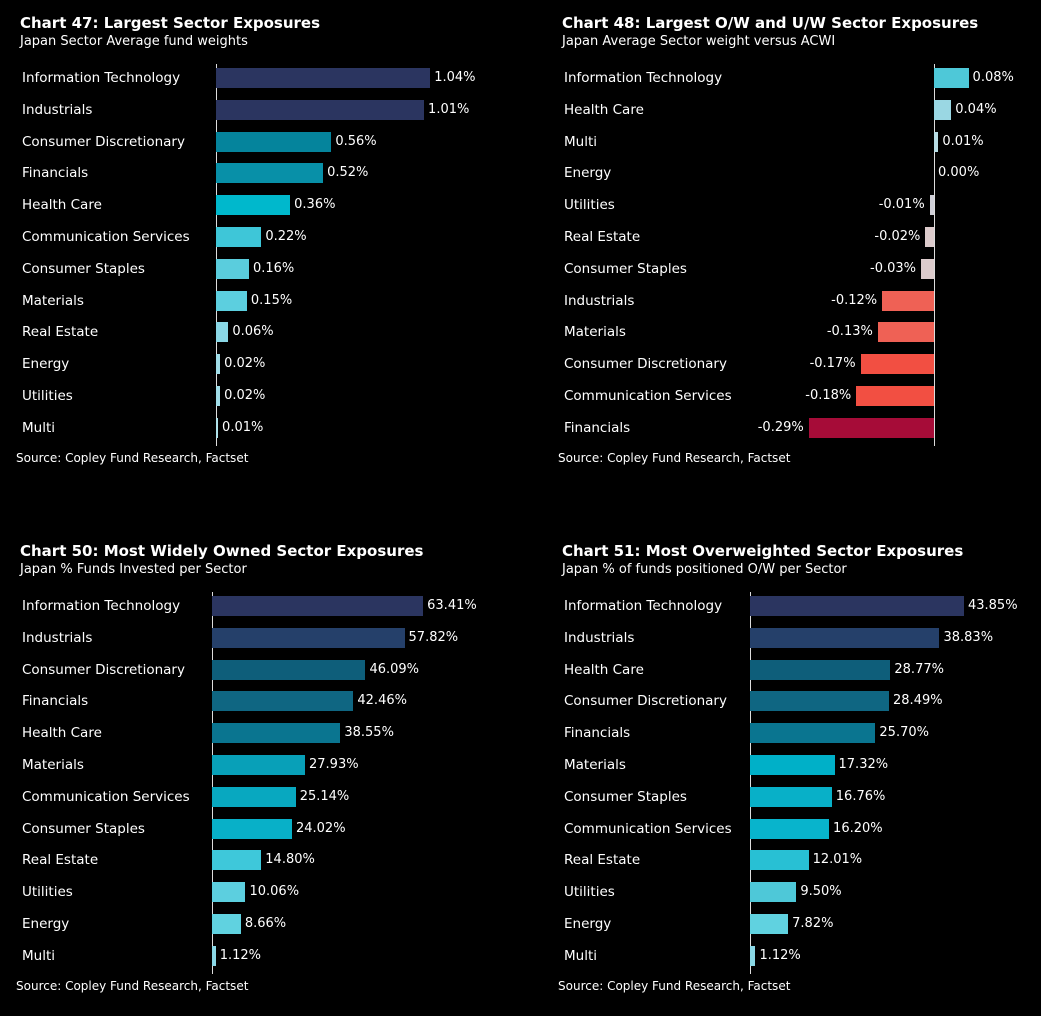  Describe the element at coordinates (134, 41) in the screenshot. I see `chart-subtitle: Japan Sector Average fund weights` at that location.